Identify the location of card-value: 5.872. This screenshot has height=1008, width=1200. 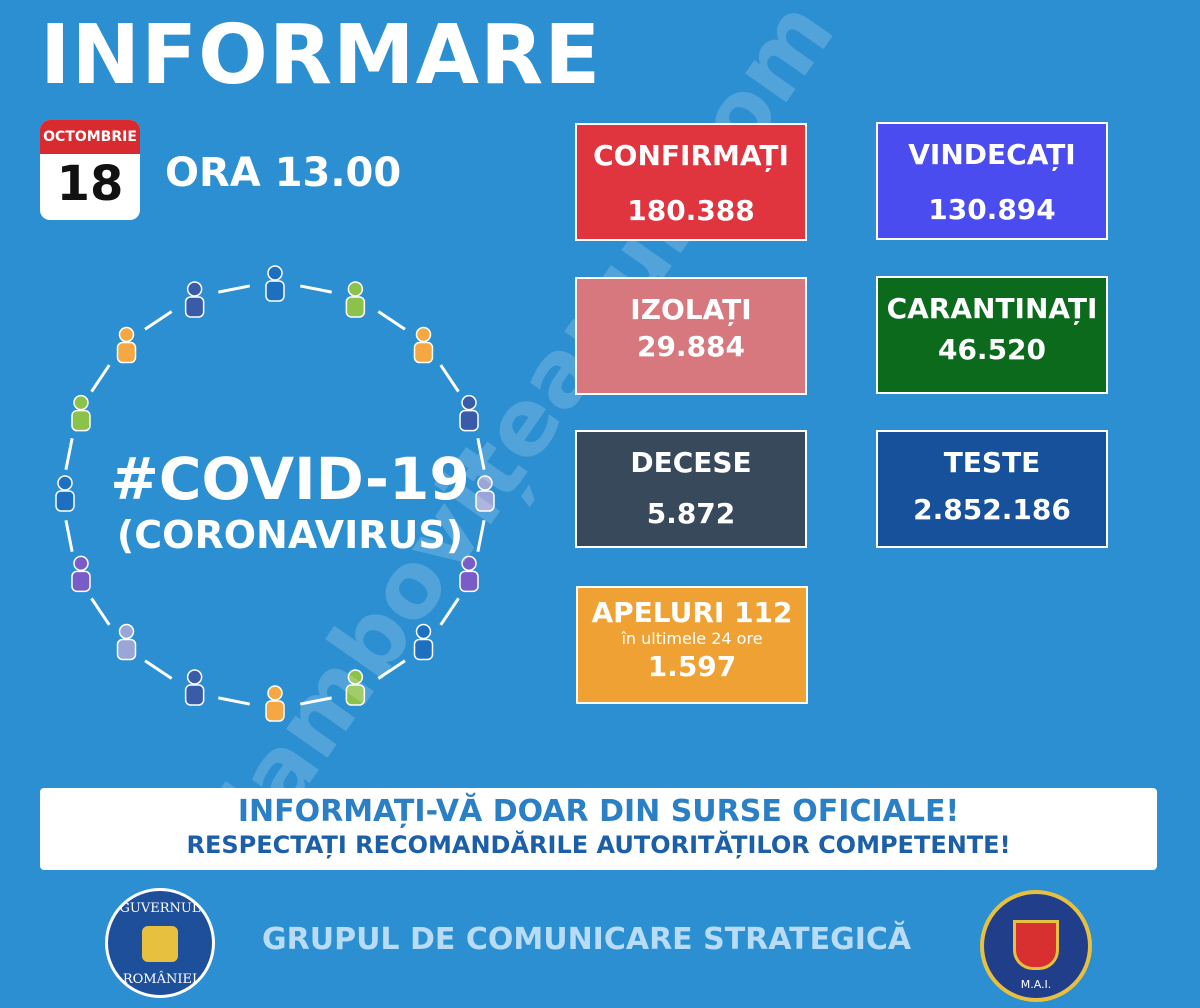
(691, 513).